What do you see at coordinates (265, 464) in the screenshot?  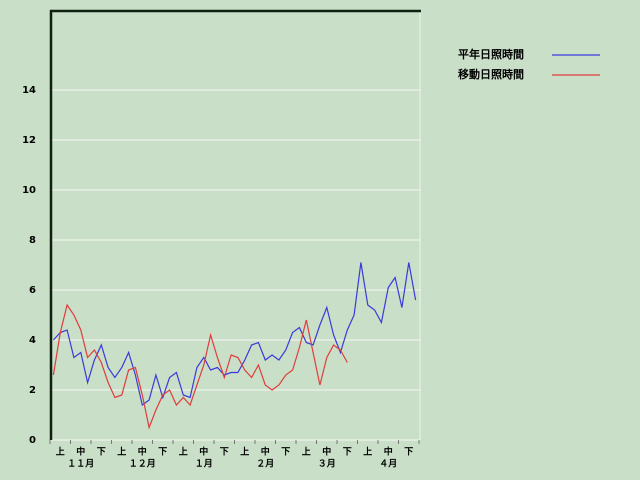 I see `month-label: ２月` at bounding box center [265, 464].